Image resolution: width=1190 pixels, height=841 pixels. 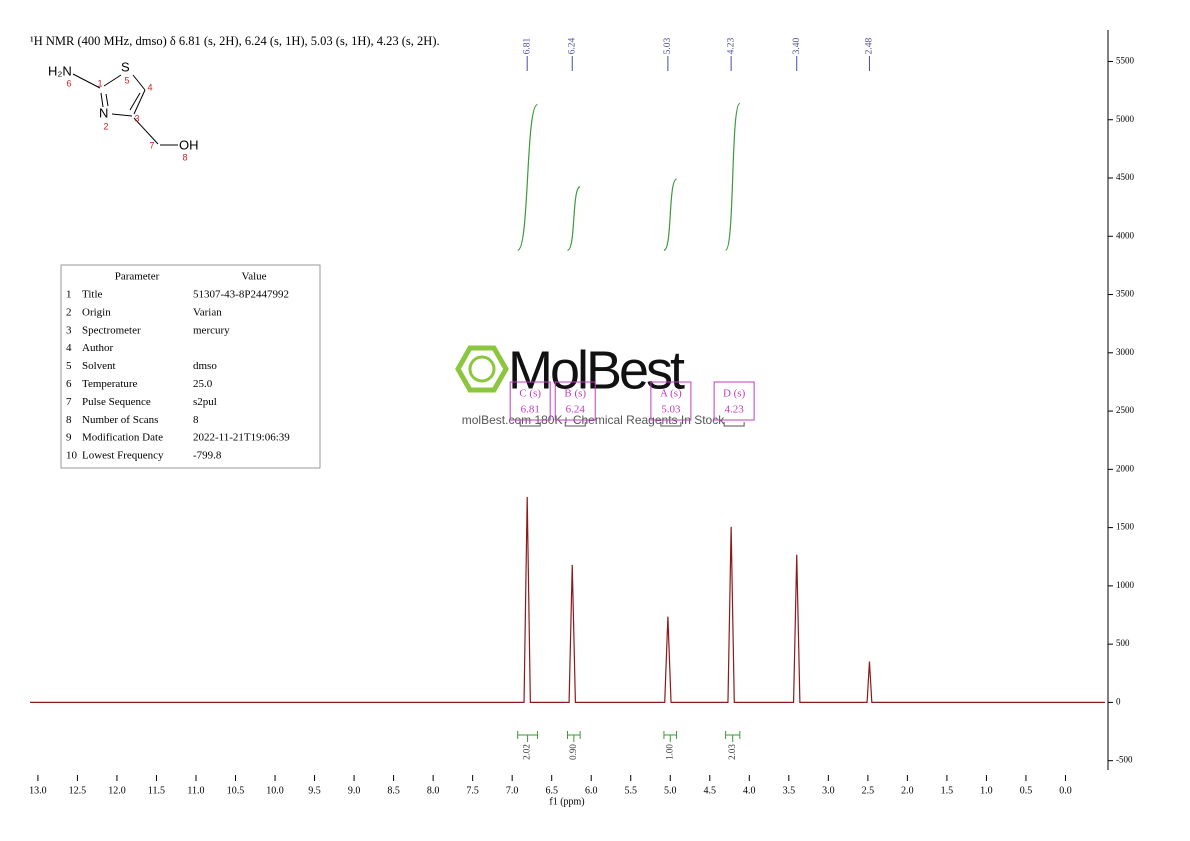 What do you see at coordinates (671, 394) in the screenshot?
I see `multiplet-name: A (s)` at bounding box center [671, 394].